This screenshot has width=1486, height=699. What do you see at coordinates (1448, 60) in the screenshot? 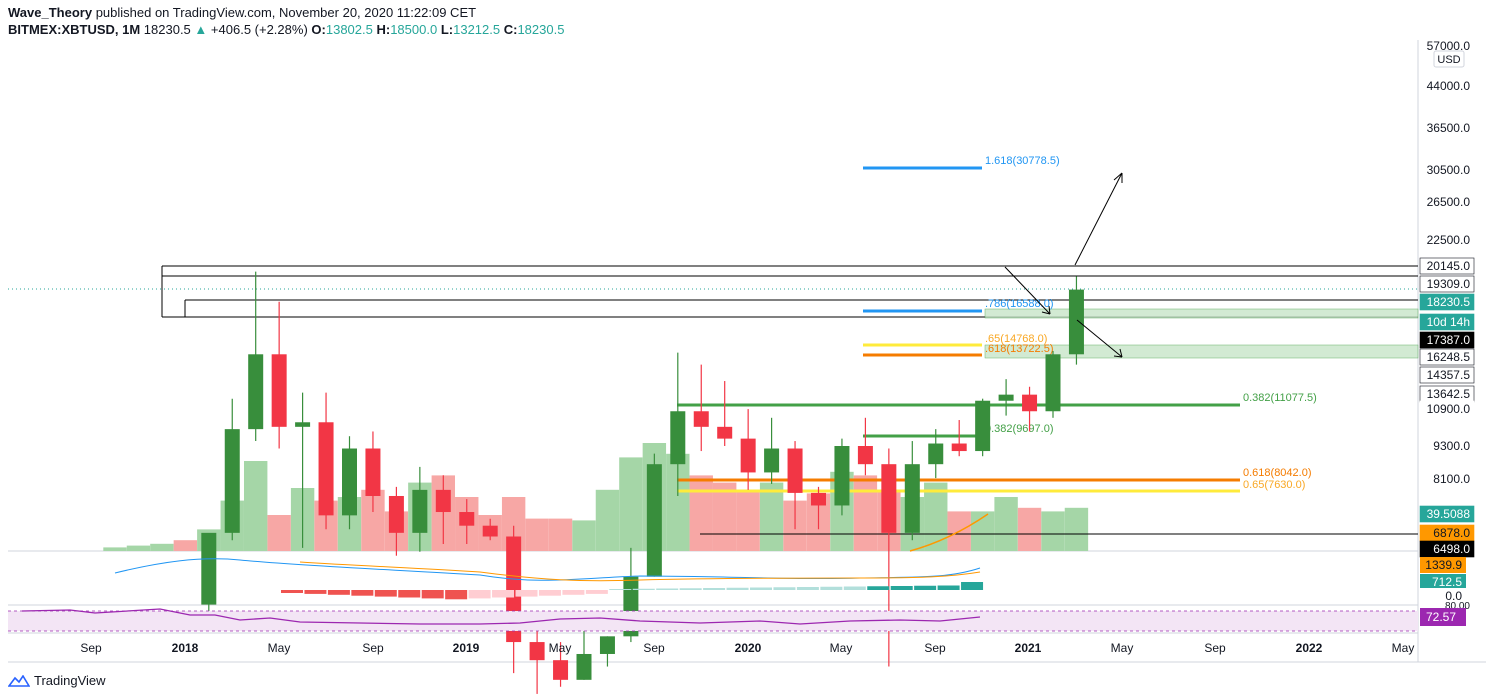
I see `currency-label: USD` at bounding box center [1448, 60].